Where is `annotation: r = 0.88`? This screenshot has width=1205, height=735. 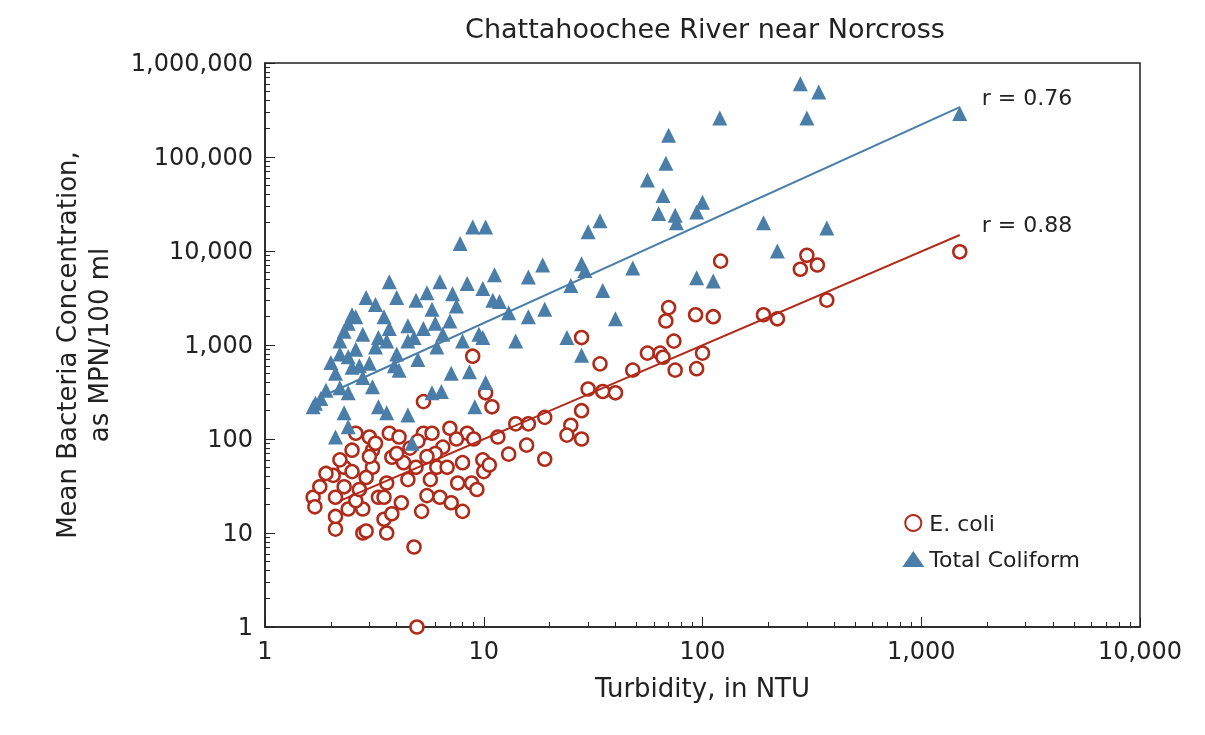 annotation: r = 0.88 is located at coordinates (1027, 225).